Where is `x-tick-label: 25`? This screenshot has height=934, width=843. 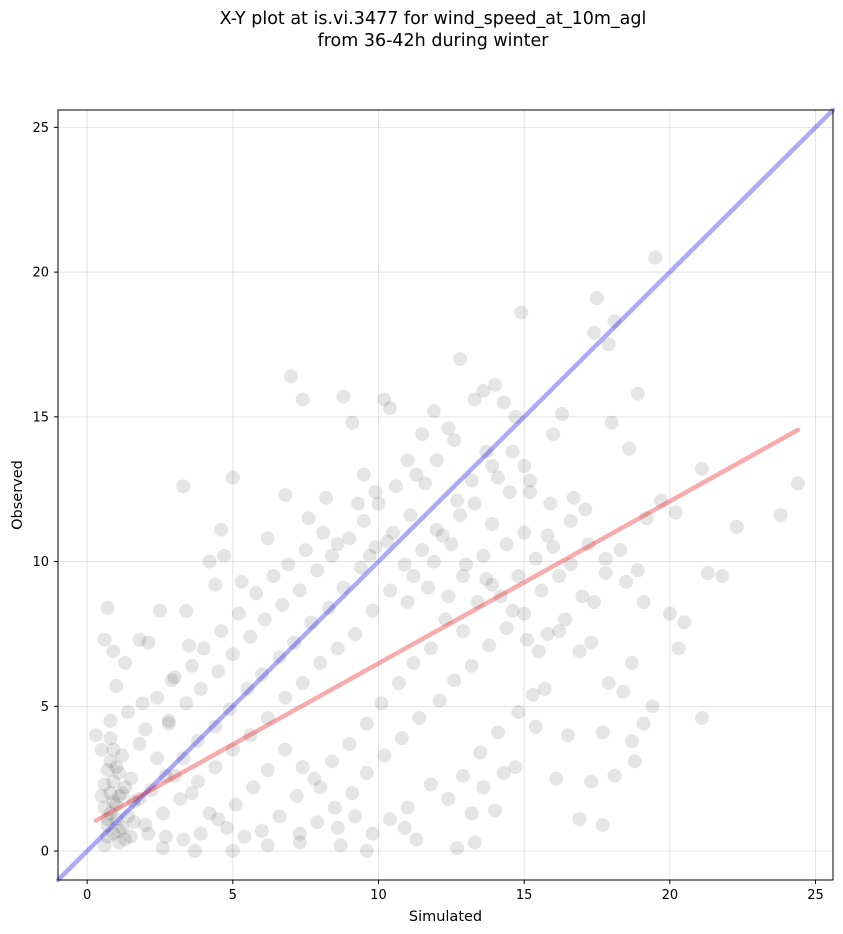
x-tick-label: 25 is located at coordinates (815, 895).